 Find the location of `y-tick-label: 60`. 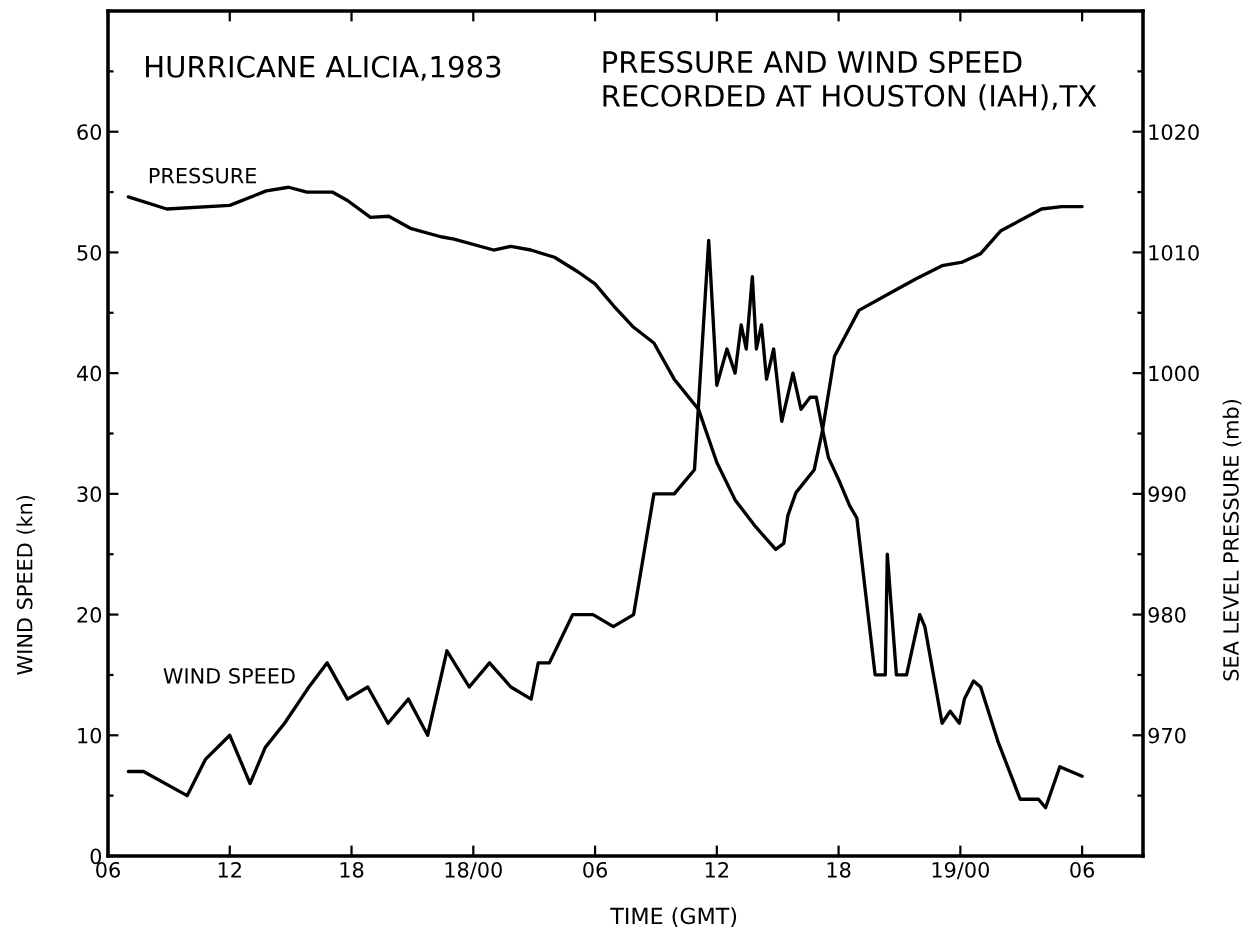

y-tick-label: 60 is located at coordinates (89, 132).